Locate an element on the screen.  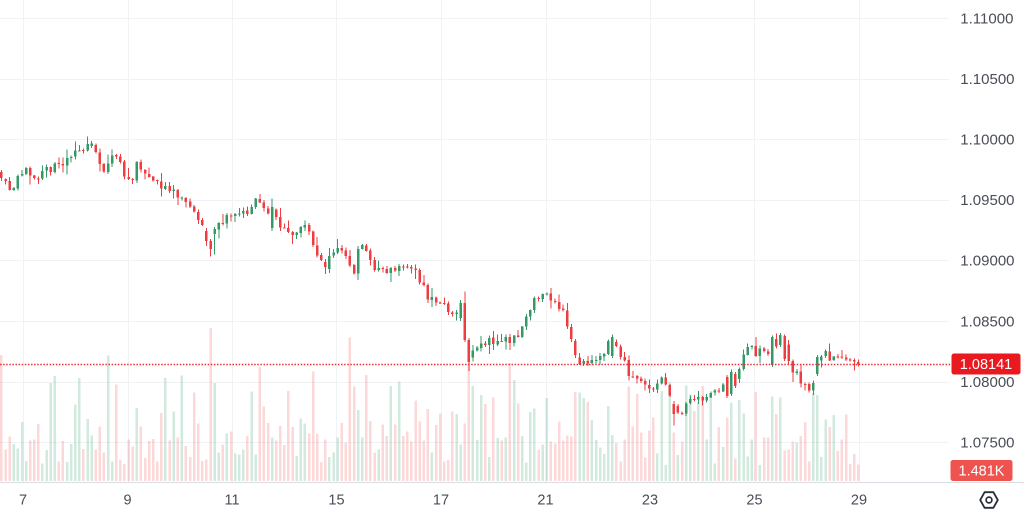
svg-text: 1.10000 is located at coordinates (987, 140).